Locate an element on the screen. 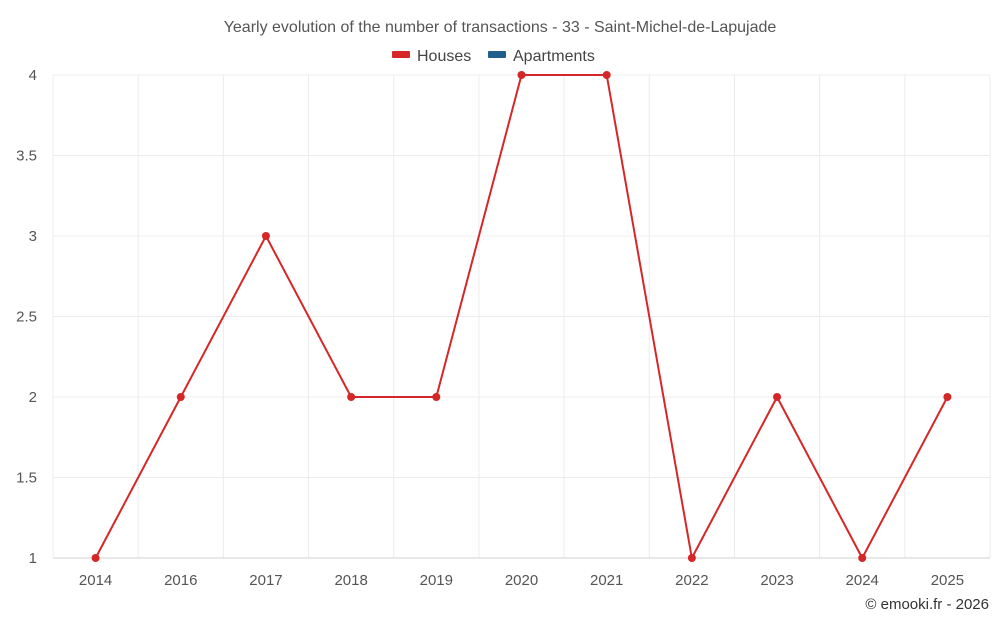 The height and width of the screenshot is (625, 1000). x-tick-label: 2020 is located at coordinates (521, 580).